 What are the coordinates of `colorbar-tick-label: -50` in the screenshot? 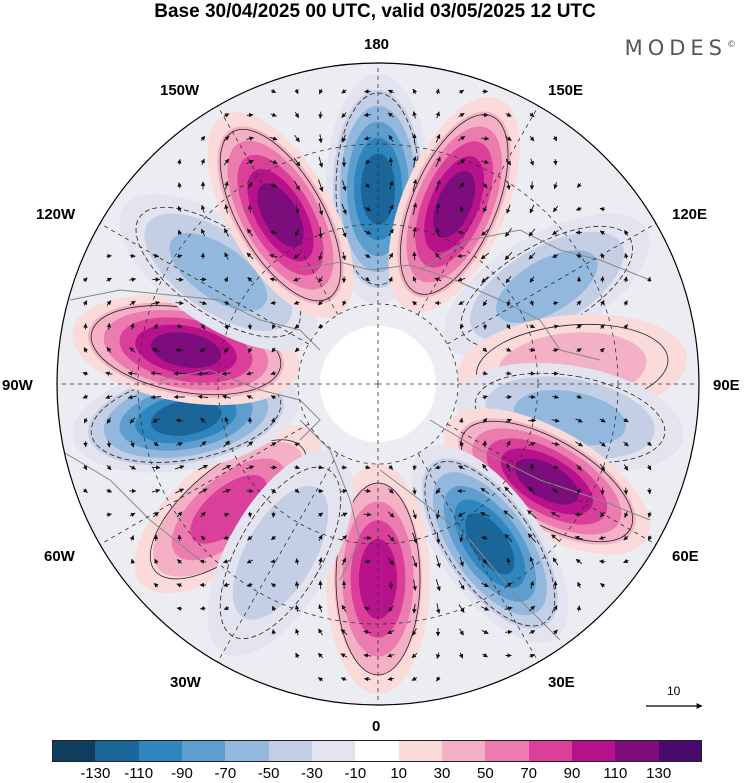 It's located at (268, 773).